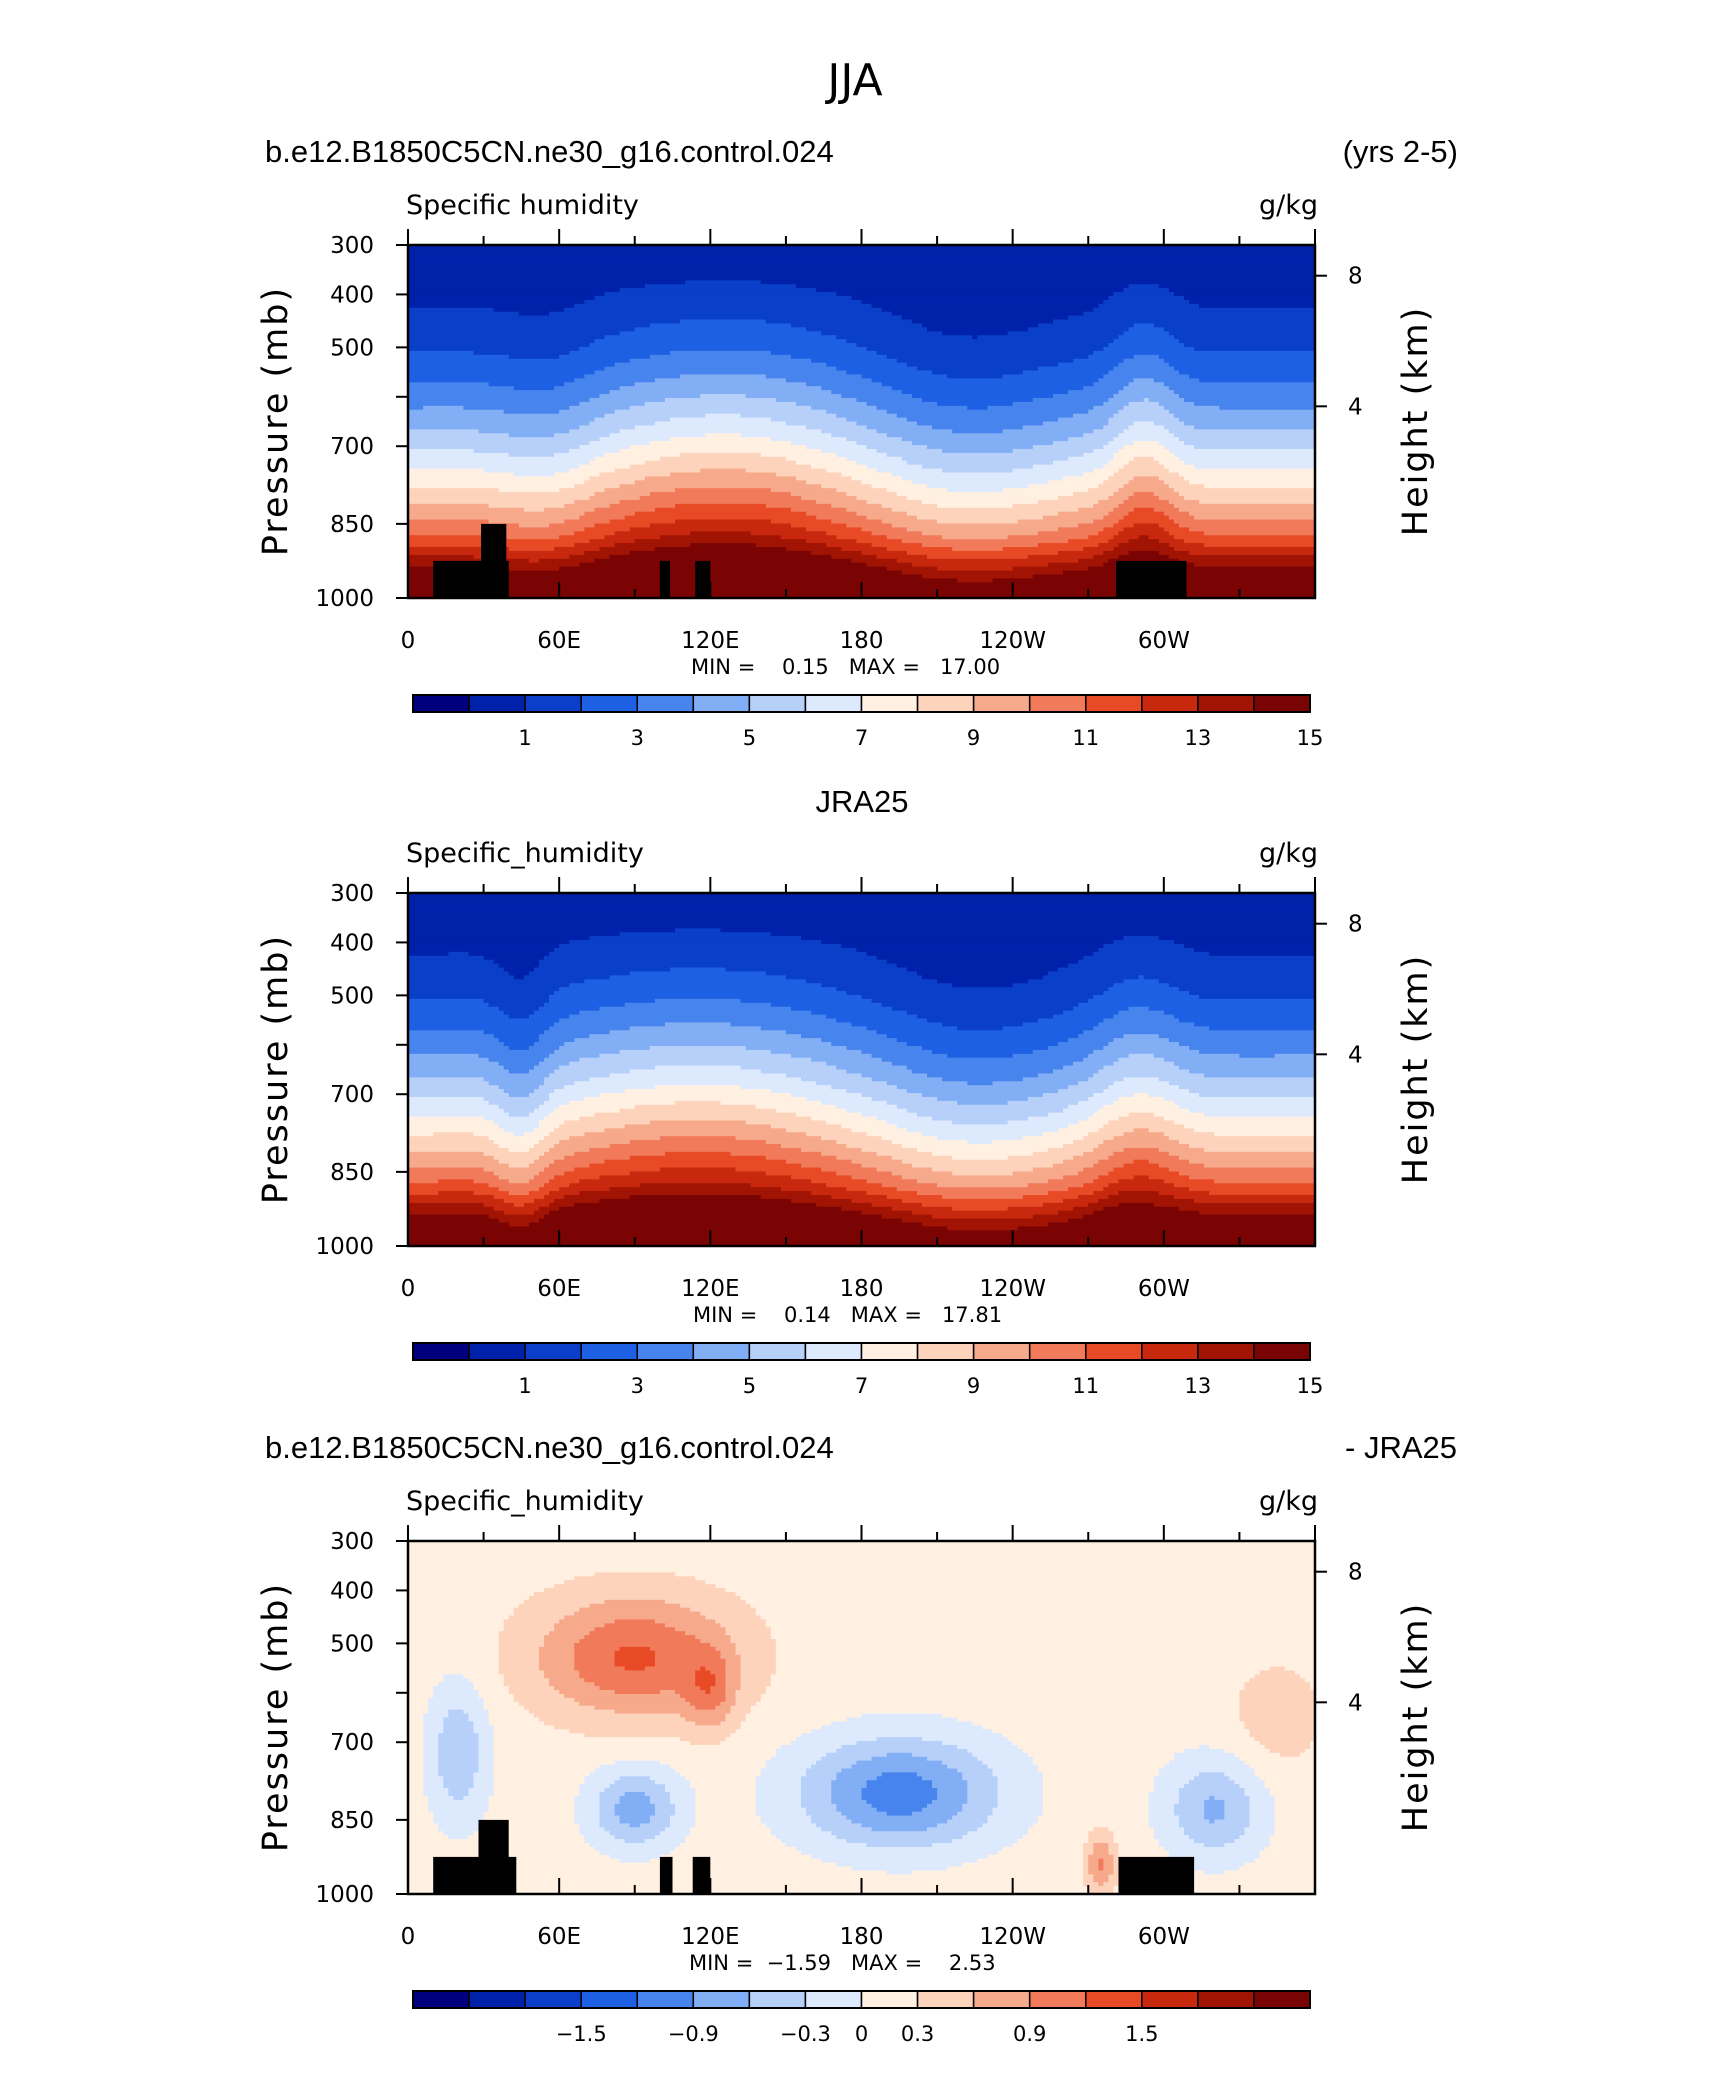 The width and height of the screenshot is (1710, 2074). Describe the element at coordinates (525, 1501) in the screenshot. I see `panel-diff-variable: Specific_humidity` at that location.